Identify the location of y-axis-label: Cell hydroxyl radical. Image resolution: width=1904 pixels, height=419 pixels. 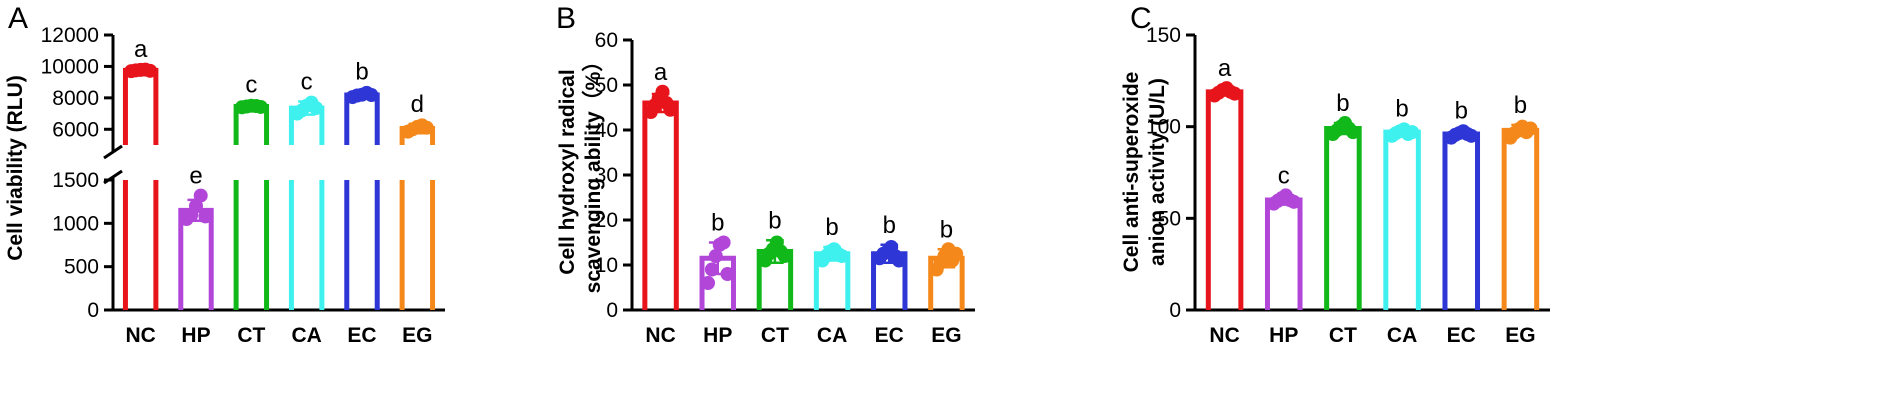
(567, 171).